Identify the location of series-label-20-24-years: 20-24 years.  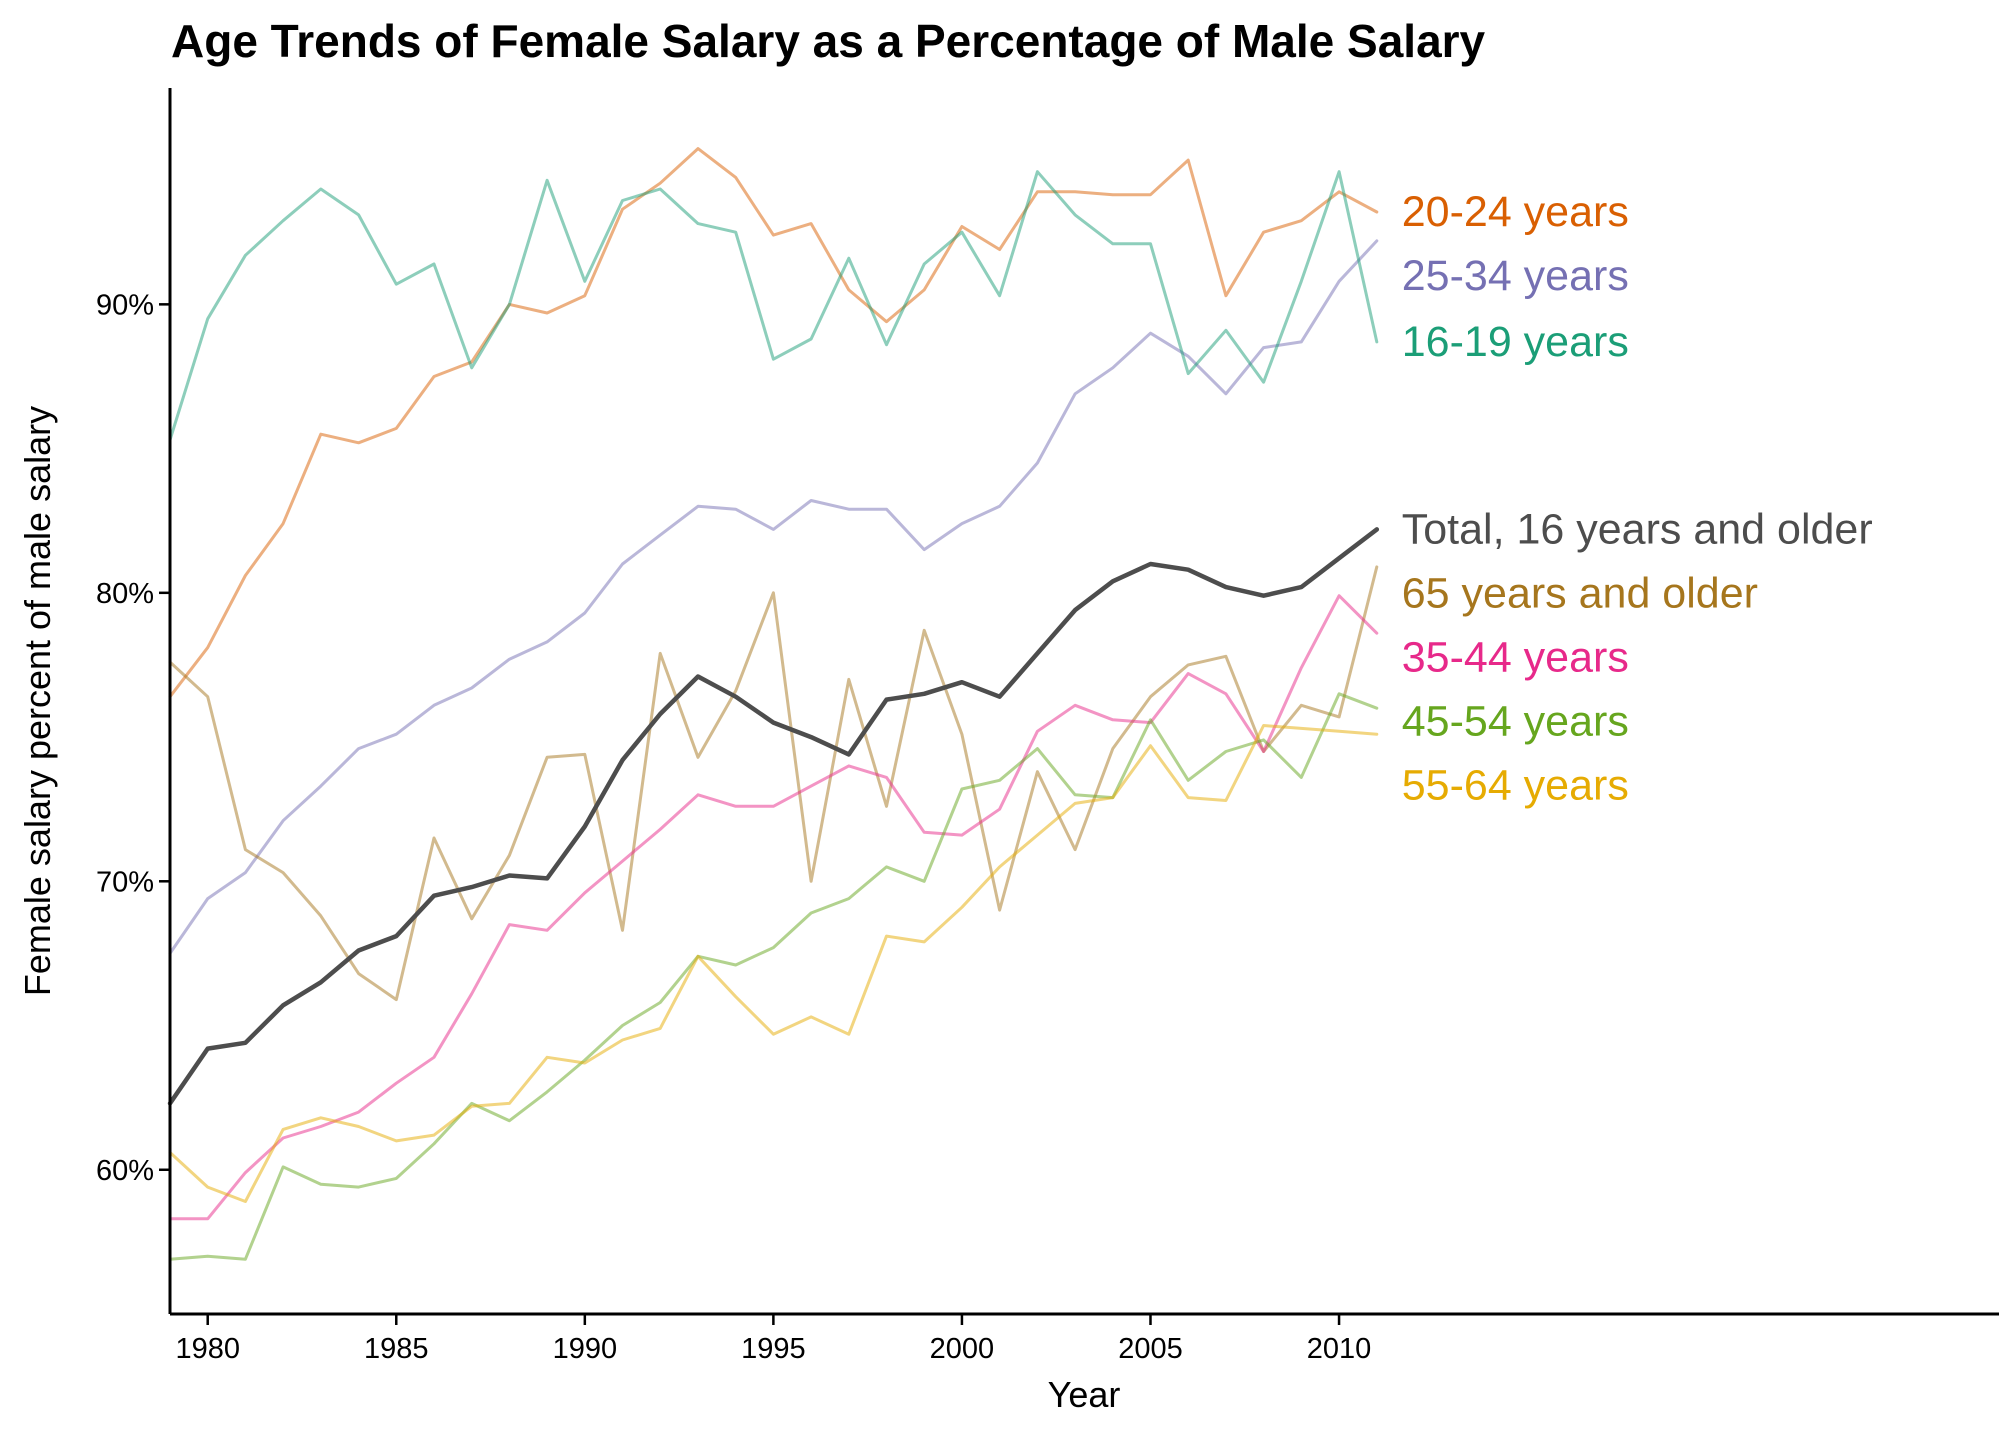
(1515, 212).